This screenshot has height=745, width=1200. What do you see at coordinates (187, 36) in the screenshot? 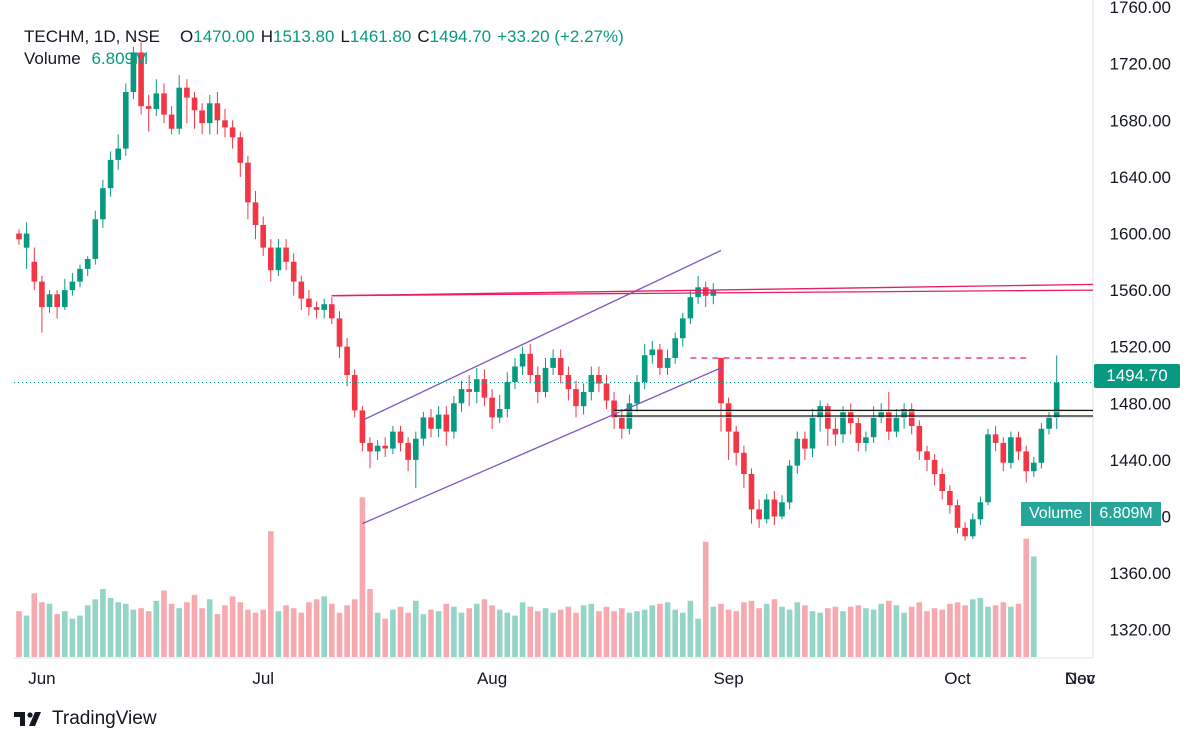
I see `open-label: O` at bounding box center [187, 36].